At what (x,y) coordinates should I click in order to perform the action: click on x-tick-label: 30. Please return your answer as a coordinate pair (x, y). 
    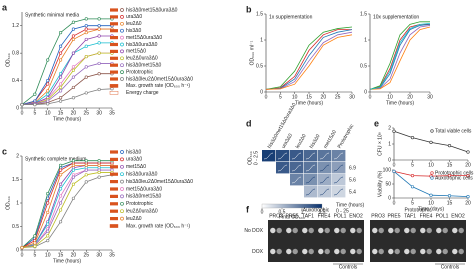
    Looking at the image, I should click on (99, 113).